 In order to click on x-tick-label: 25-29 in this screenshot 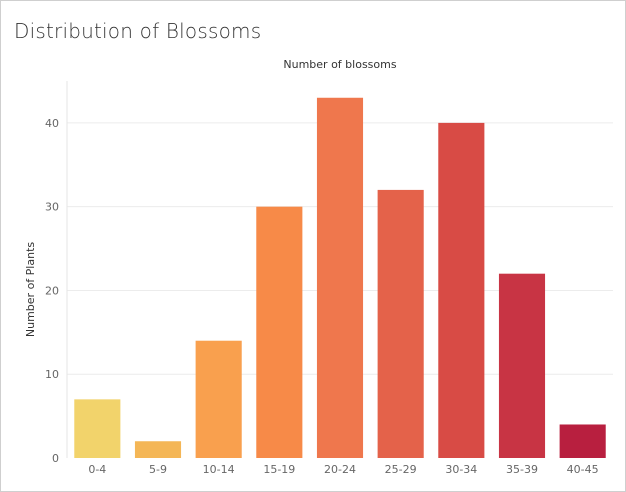, I will do `click(401, 469)`.